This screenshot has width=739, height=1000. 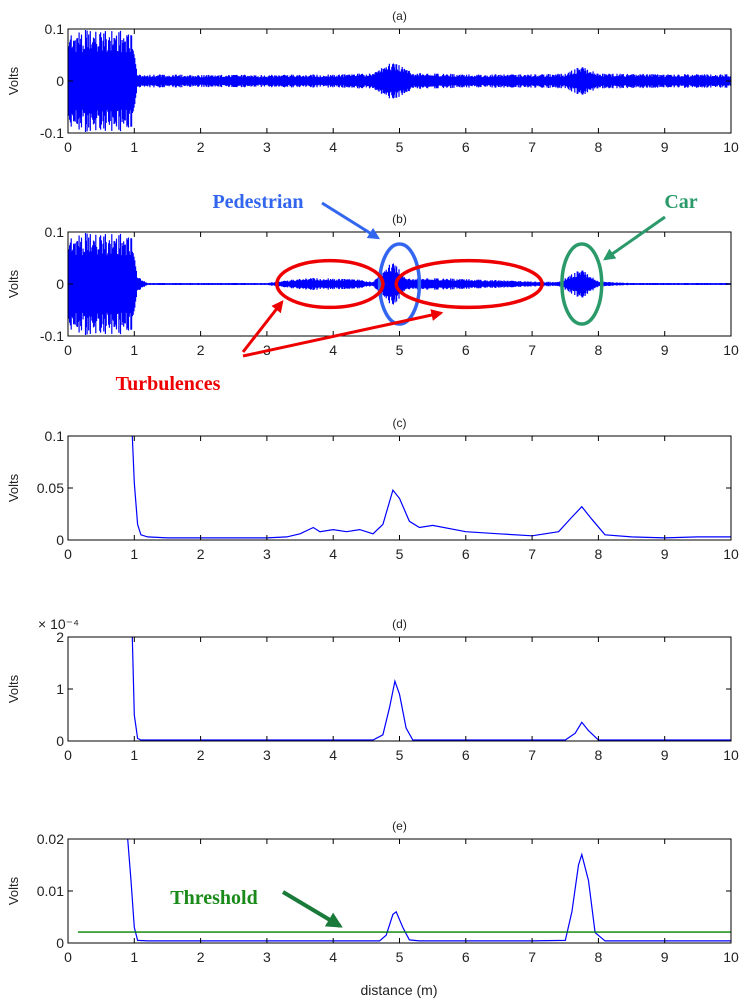 I want to click on panel-title: (e), so click(x=399, y=826).